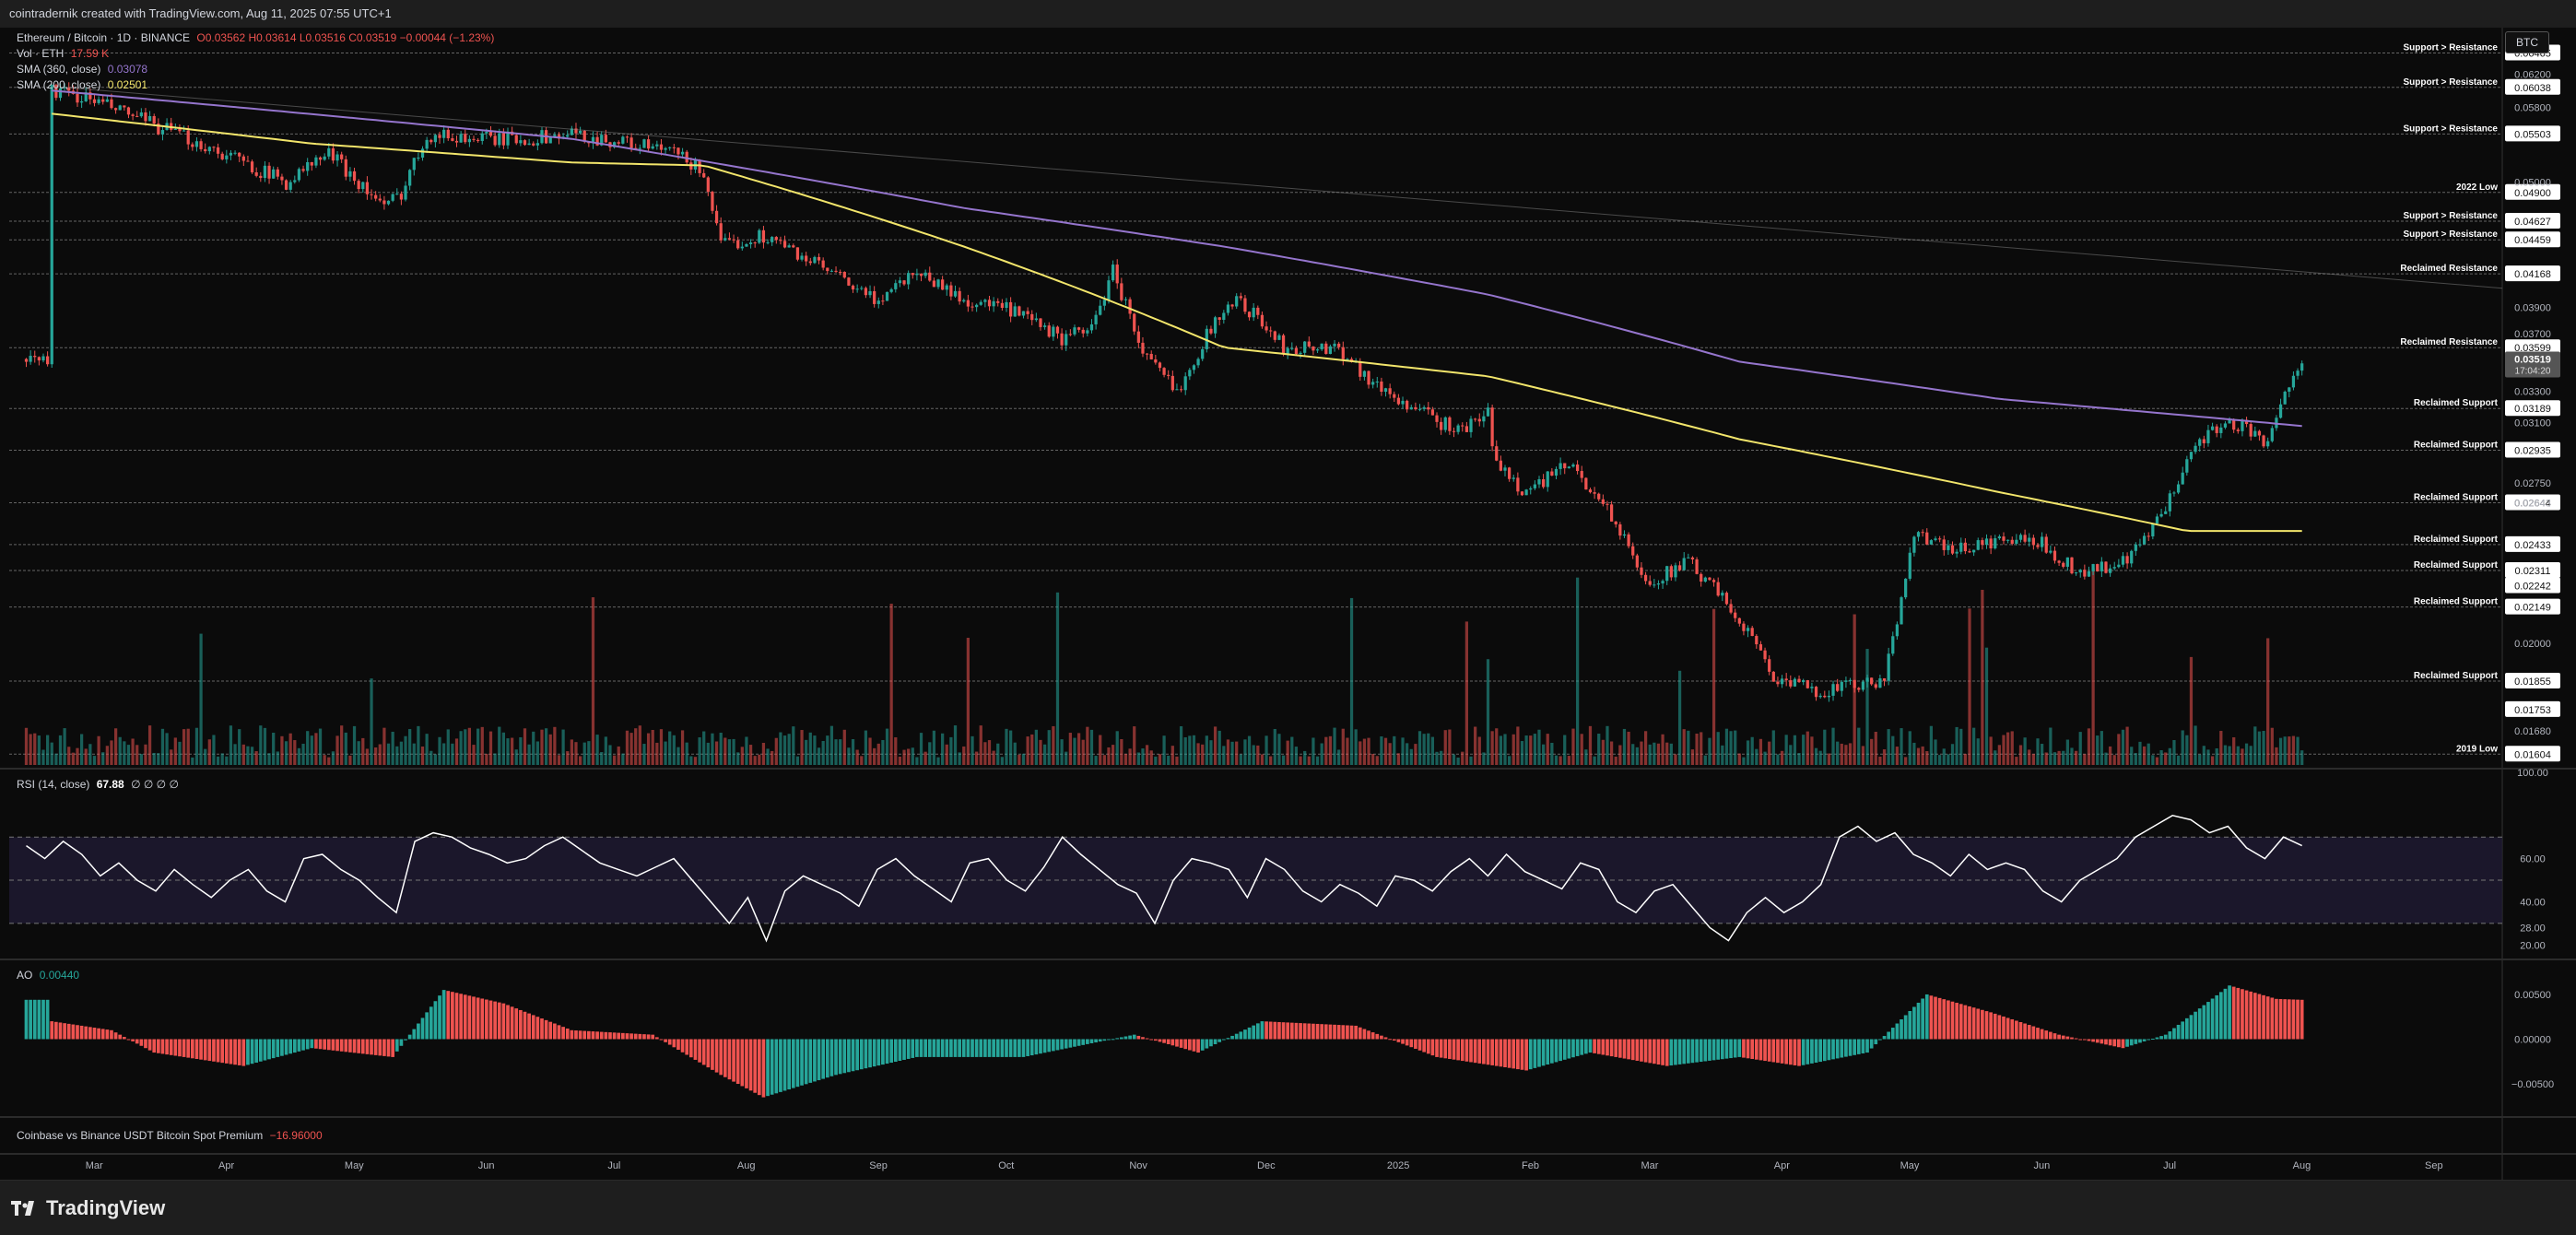  What do you see at coordinates (2532, 570) in the screenshot?
I see `level-price-tag` at bounding box center [2532, 570].